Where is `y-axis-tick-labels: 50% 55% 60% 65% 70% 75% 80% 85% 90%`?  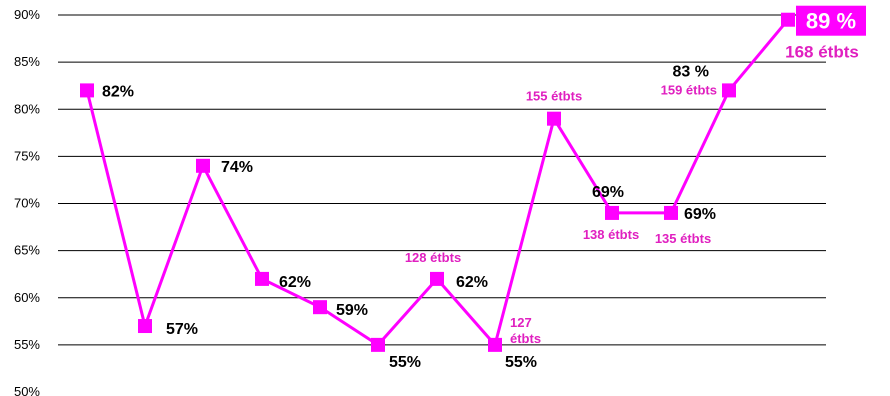
y-axis-tick-labels: 50% 55% 60% 65% 70% 75% 80% 85% 90% is located at coordinates (27, 201).